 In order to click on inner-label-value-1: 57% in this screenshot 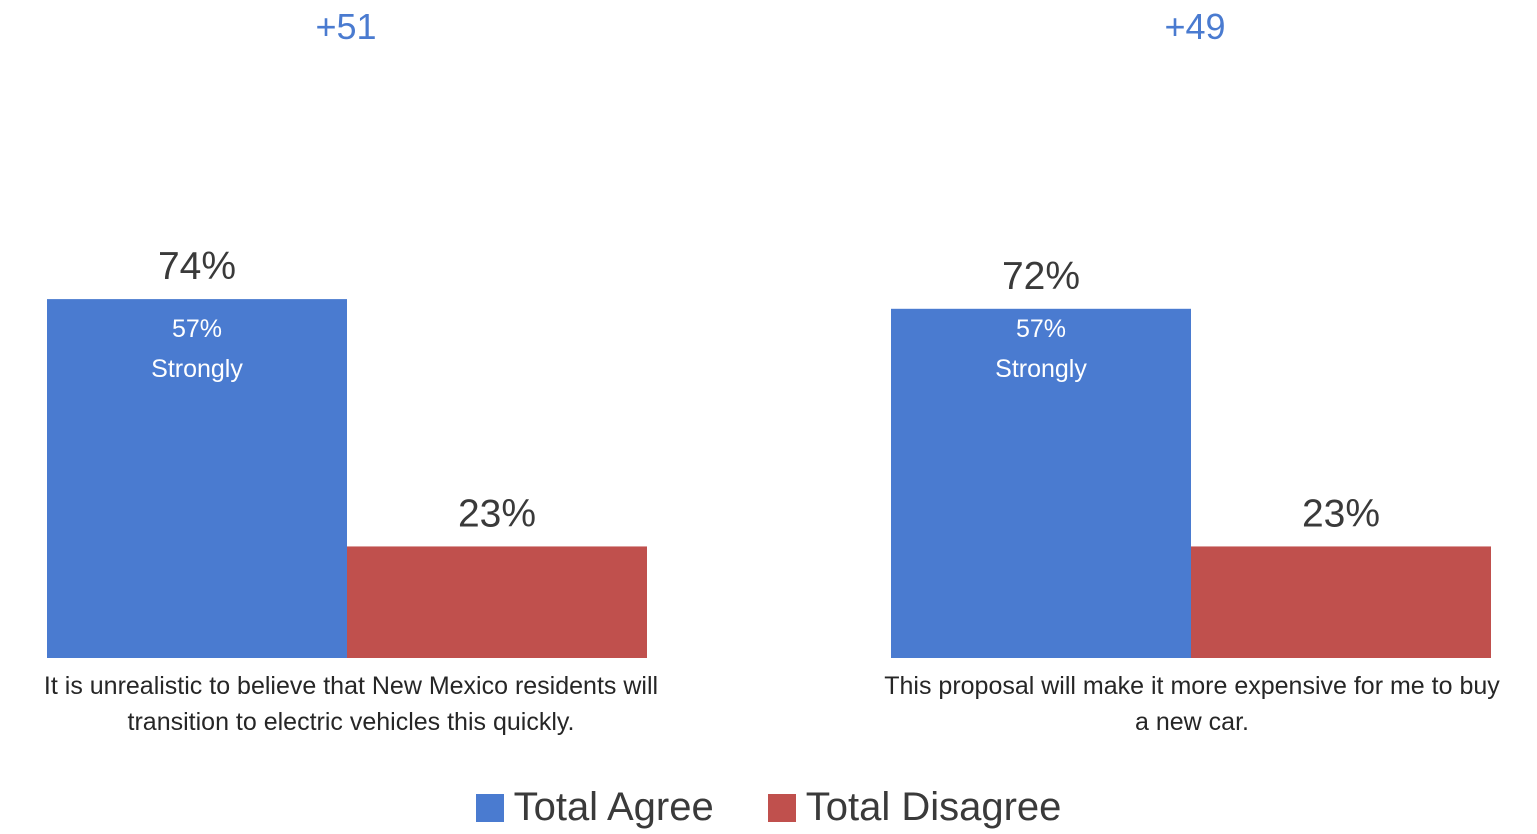, I will do `click(197, 329)`.